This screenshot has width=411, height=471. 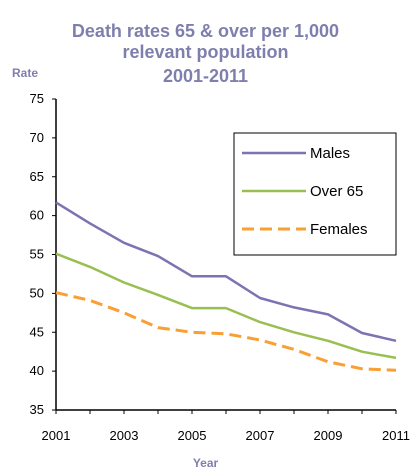 I want to click on x-axis-label: Year, so click(x=205, y=463).